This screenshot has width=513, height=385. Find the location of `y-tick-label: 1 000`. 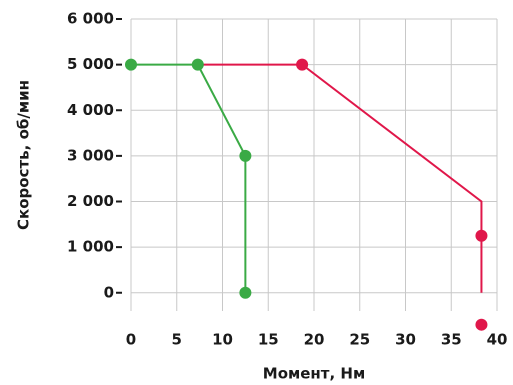

y-tick-label: 1 000 is located at coordinates (90, 247).